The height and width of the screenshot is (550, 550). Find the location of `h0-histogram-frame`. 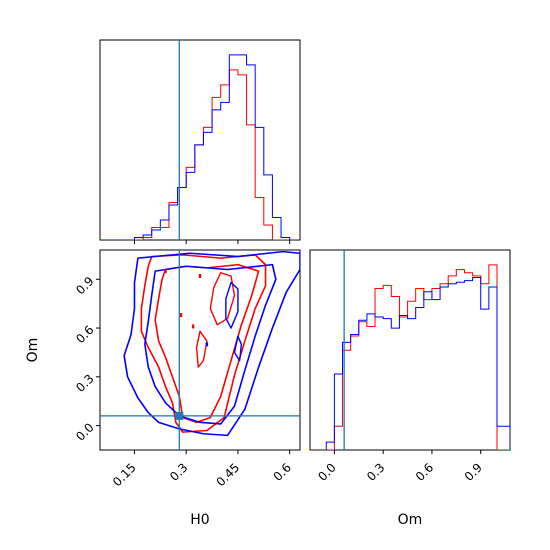

h0-histogram-frame is located at coordinates (200, 140).